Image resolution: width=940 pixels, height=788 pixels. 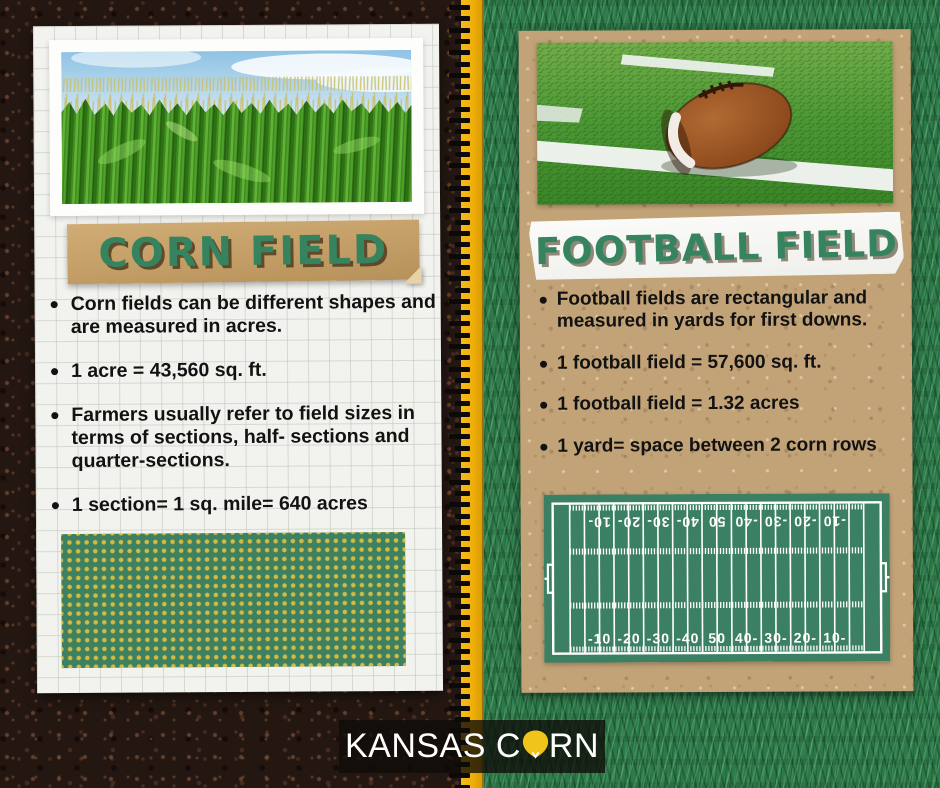 I want to click on corn-dot-grid, so click(x=233, y=600).